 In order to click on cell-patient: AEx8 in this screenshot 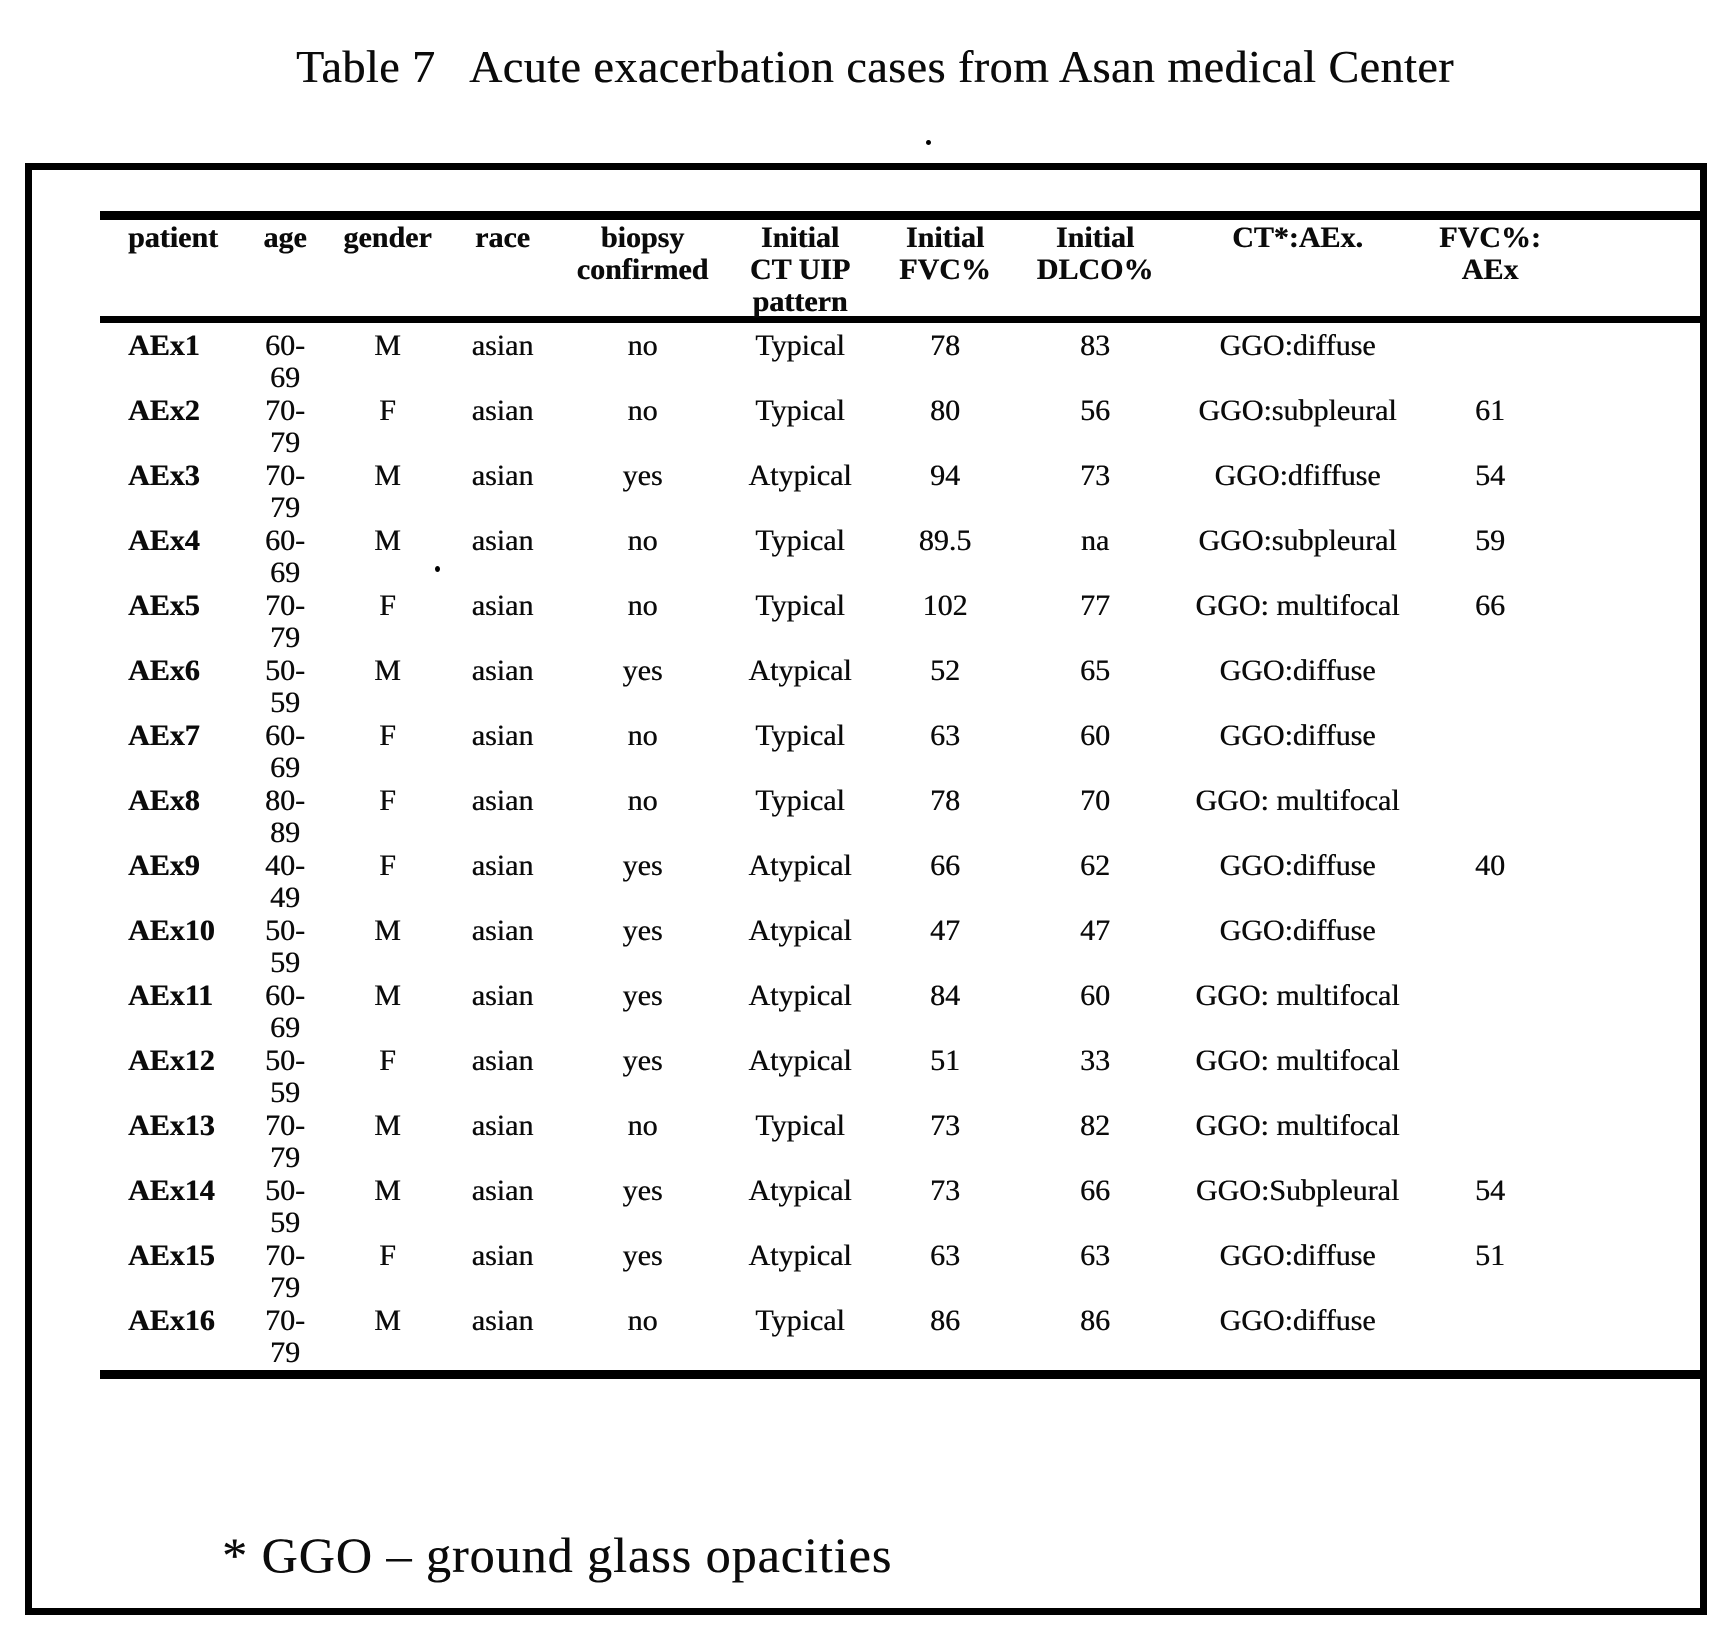, I will do `click(164, 800)`.